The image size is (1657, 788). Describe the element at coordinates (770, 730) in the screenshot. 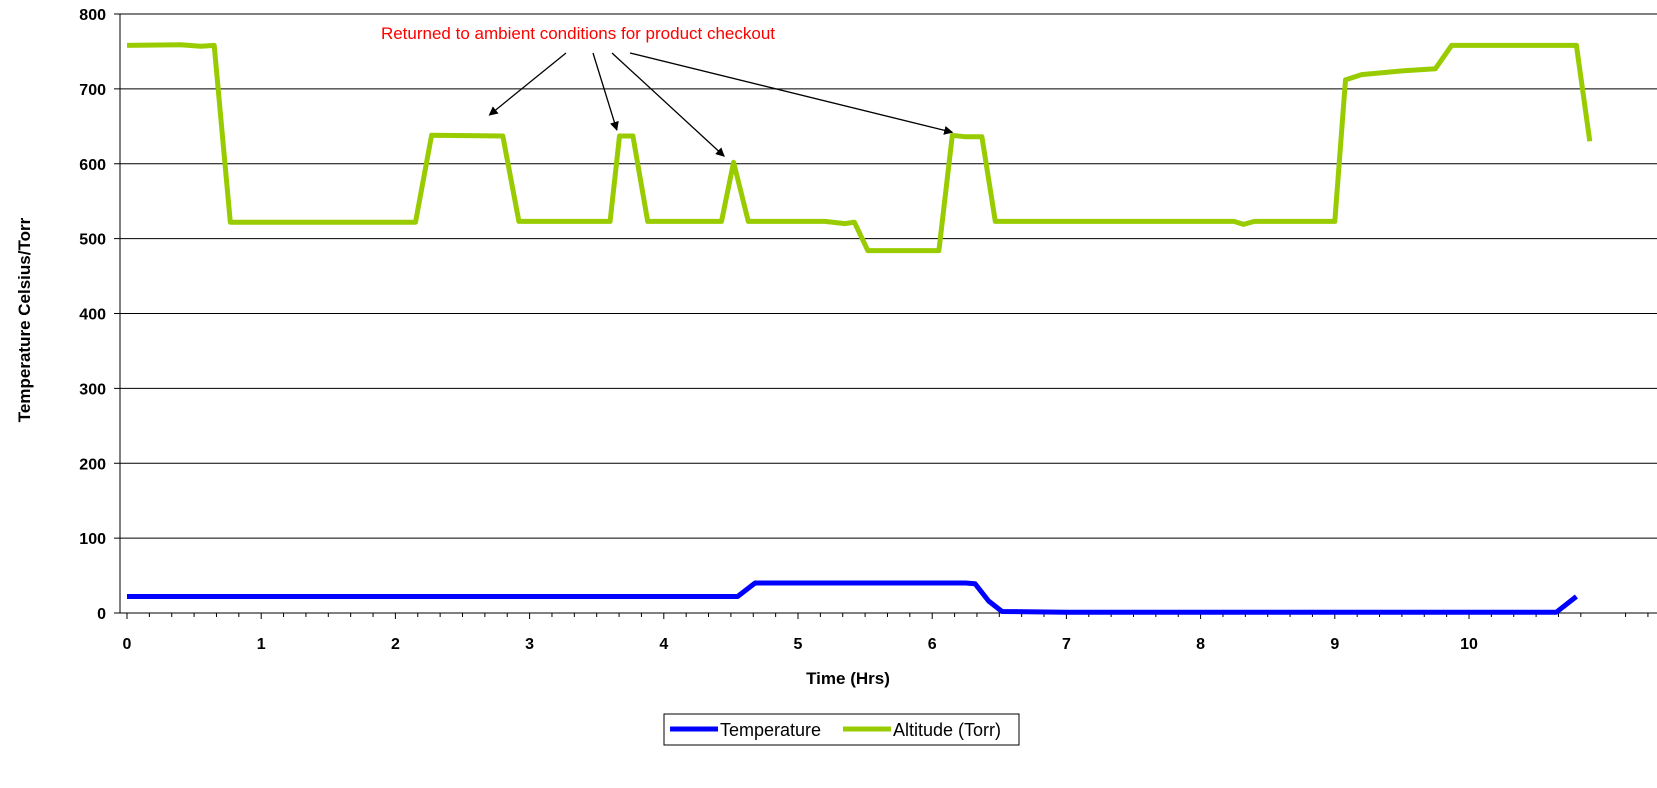

I see `legend-label-temperature: Temperature` at that location.